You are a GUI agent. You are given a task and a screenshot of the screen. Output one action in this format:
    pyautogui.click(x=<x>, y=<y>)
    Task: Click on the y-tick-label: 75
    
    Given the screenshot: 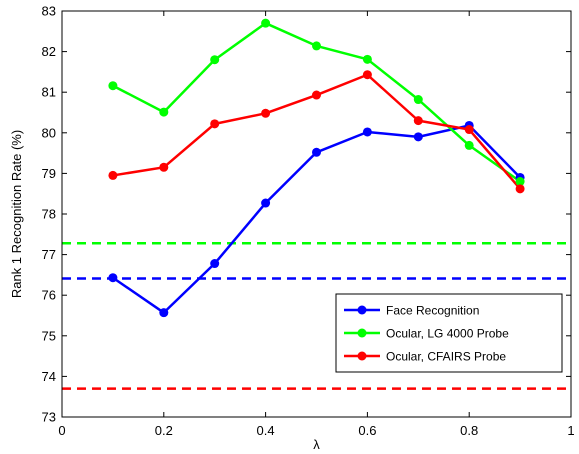 What is the action you would take?
    pyautogui.click(x=49, y=335)
    